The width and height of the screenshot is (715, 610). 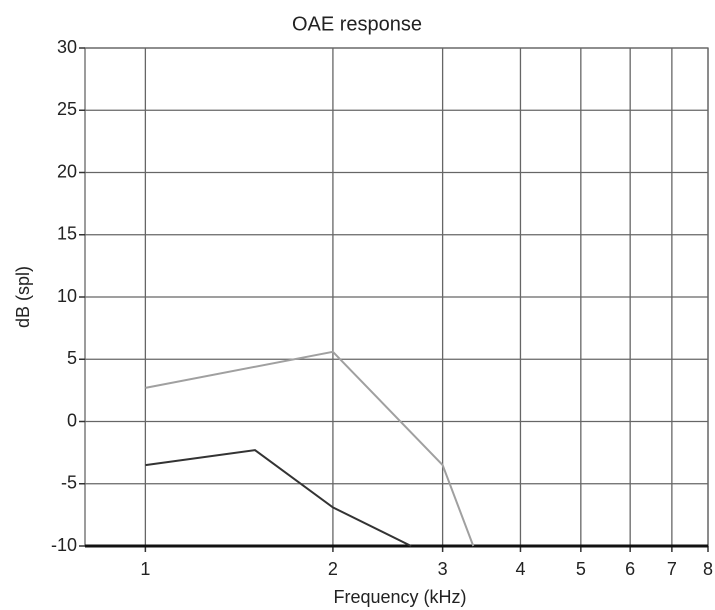 I want to click on y-axis-label: dB (spl), so click(x=23, y=297).